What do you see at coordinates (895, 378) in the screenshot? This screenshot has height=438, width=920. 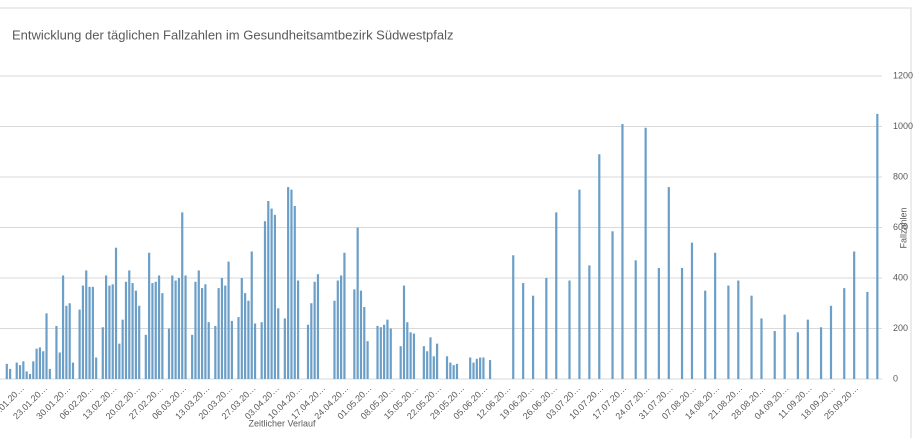 I see `y-tick-label: 0` at bounding box center [895, 378].